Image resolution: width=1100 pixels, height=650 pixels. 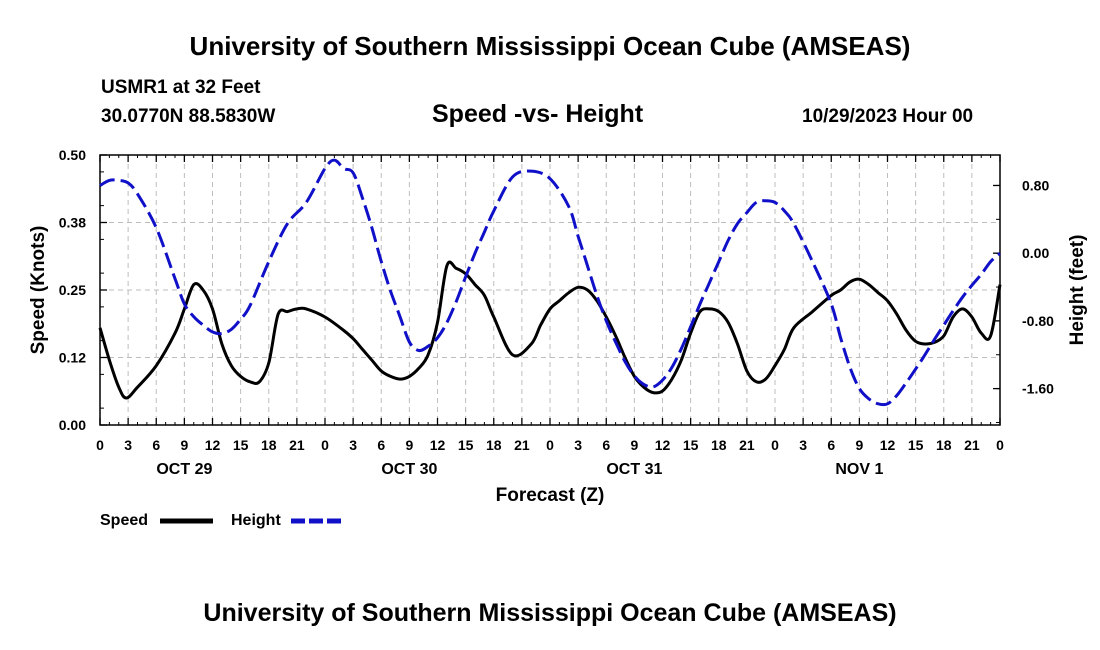 I want to click on y-axis-title: Speed (Knots), so click(x=38, y=290).